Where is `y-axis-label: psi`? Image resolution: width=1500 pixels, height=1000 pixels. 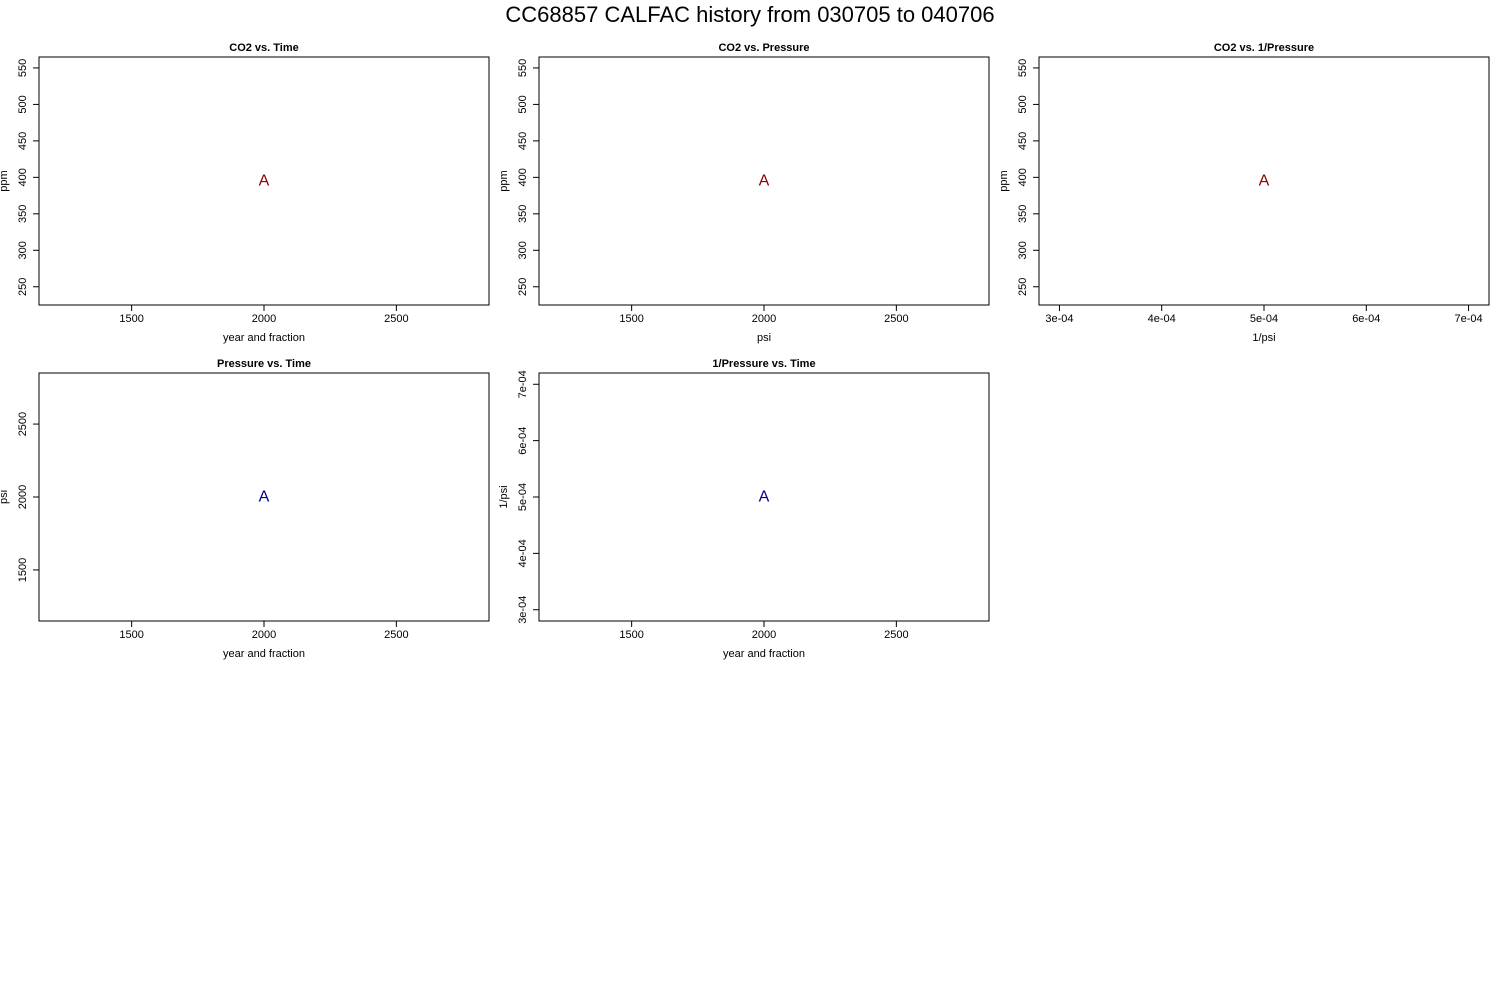
y-axis-label: psi is located at coordinates (5, 497).